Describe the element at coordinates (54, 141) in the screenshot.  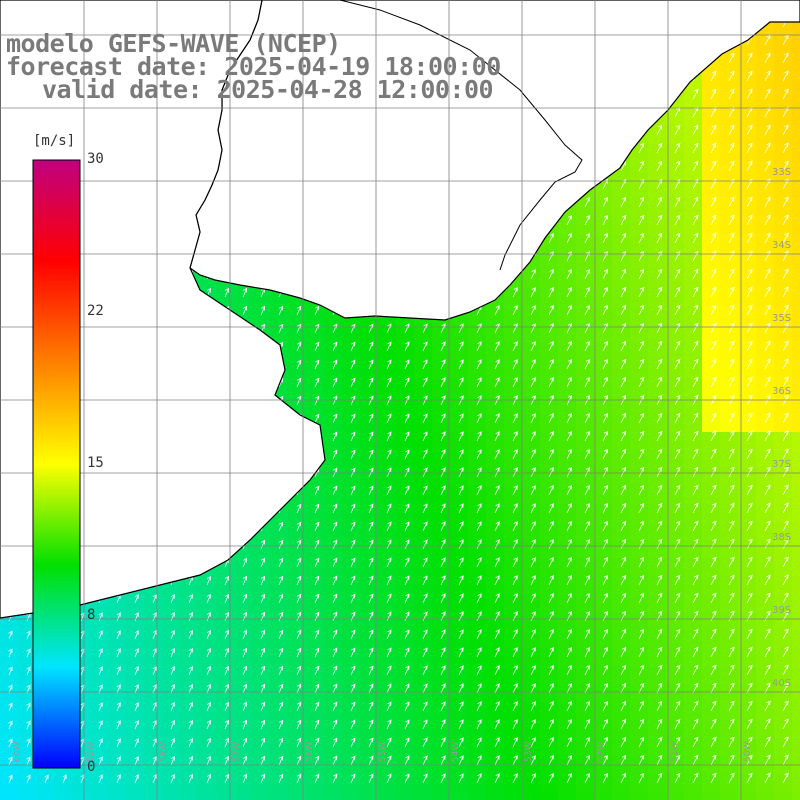
I see `colorbar-unit: [m/s]` at that location.